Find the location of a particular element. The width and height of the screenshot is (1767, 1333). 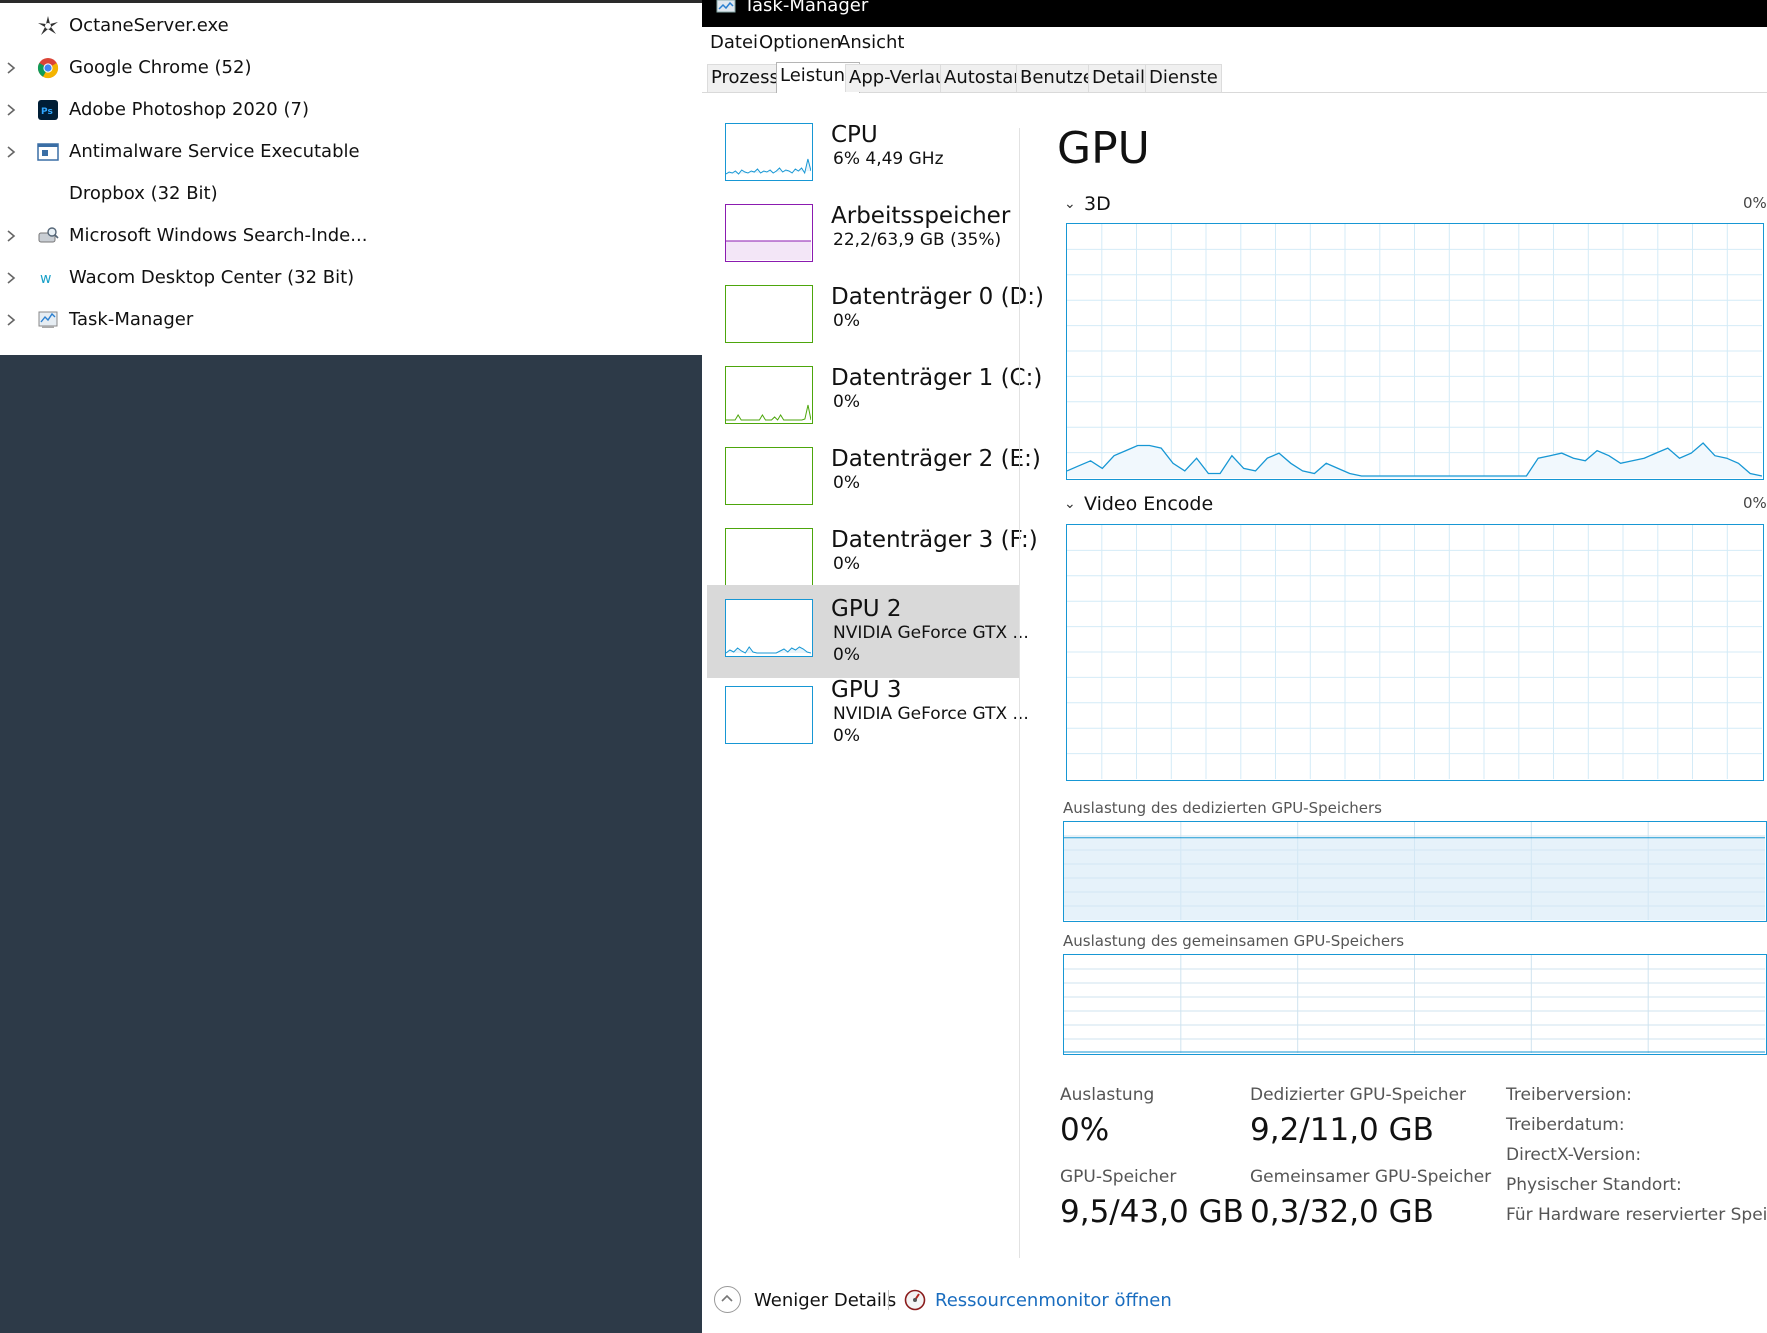

dedicated-memory-label: Auslastung des dedizierten GPU-Speichers is located at coordinates (1222, 808).